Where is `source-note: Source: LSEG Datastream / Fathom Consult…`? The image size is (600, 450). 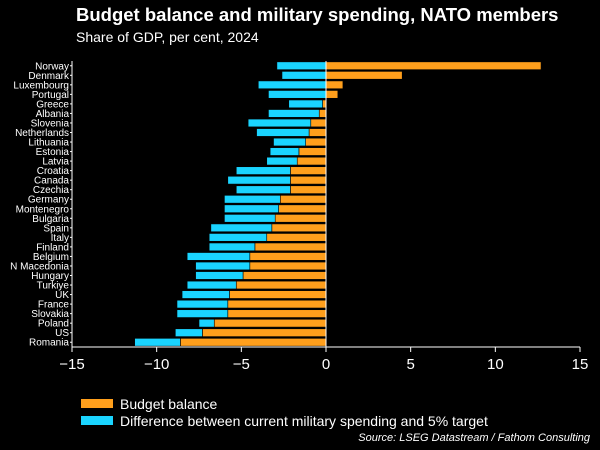 source-note: Source: LSEG Datastream / Fathom Consult… is located at coordinates (474, 438).